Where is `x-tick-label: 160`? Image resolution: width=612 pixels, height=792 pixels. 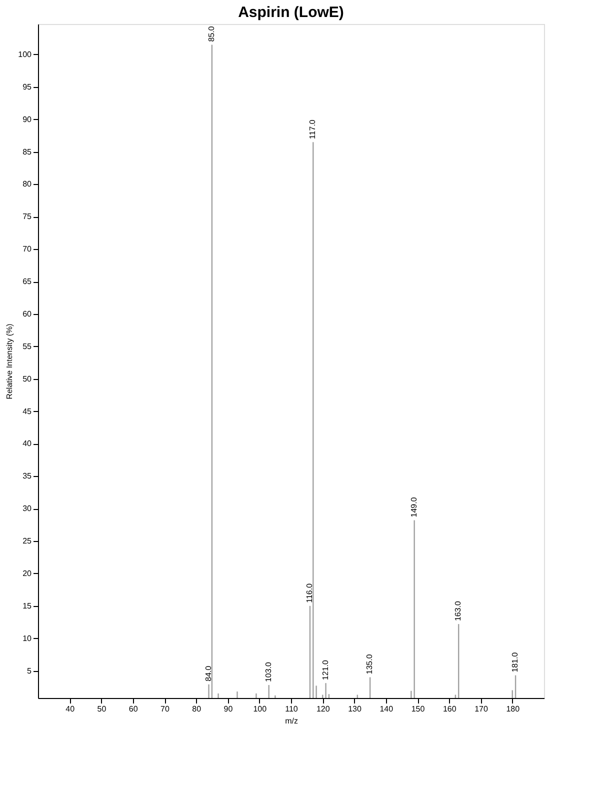
x-tick-label: 160 is located at coordinates (449, 709).